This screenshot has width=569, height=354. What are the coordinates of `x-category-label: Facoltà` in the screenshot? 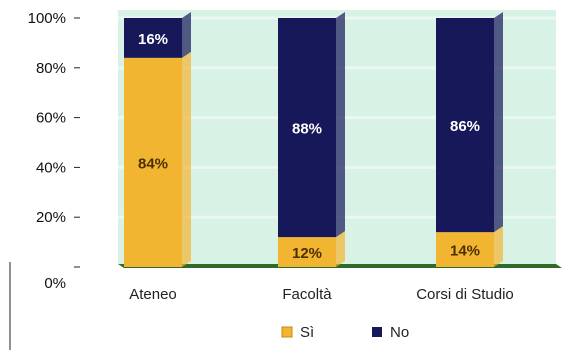 It's located at (307, 294).